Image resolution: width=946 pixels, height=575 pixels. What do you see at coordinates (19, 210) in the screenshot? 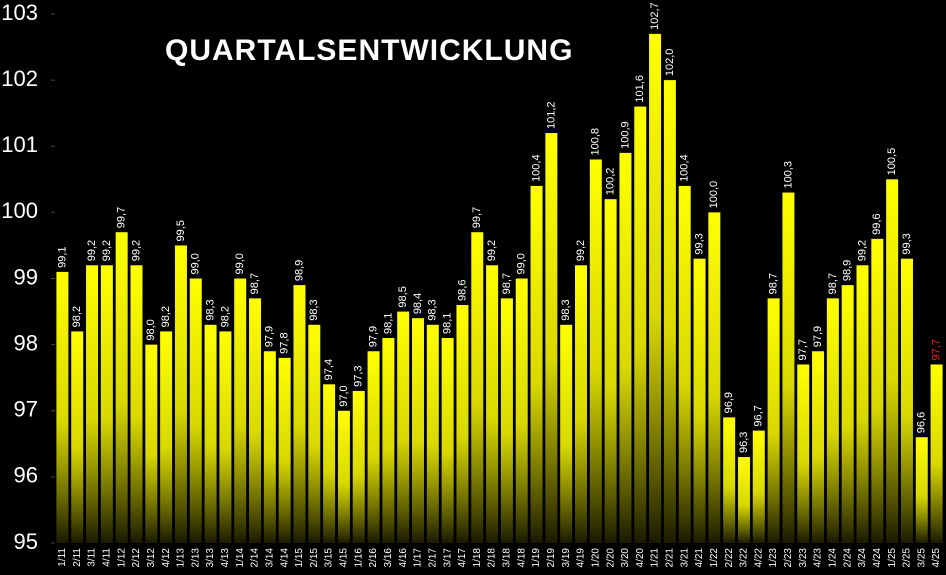
I see `y-tick-label: 100` at bounding box center [19, 210].